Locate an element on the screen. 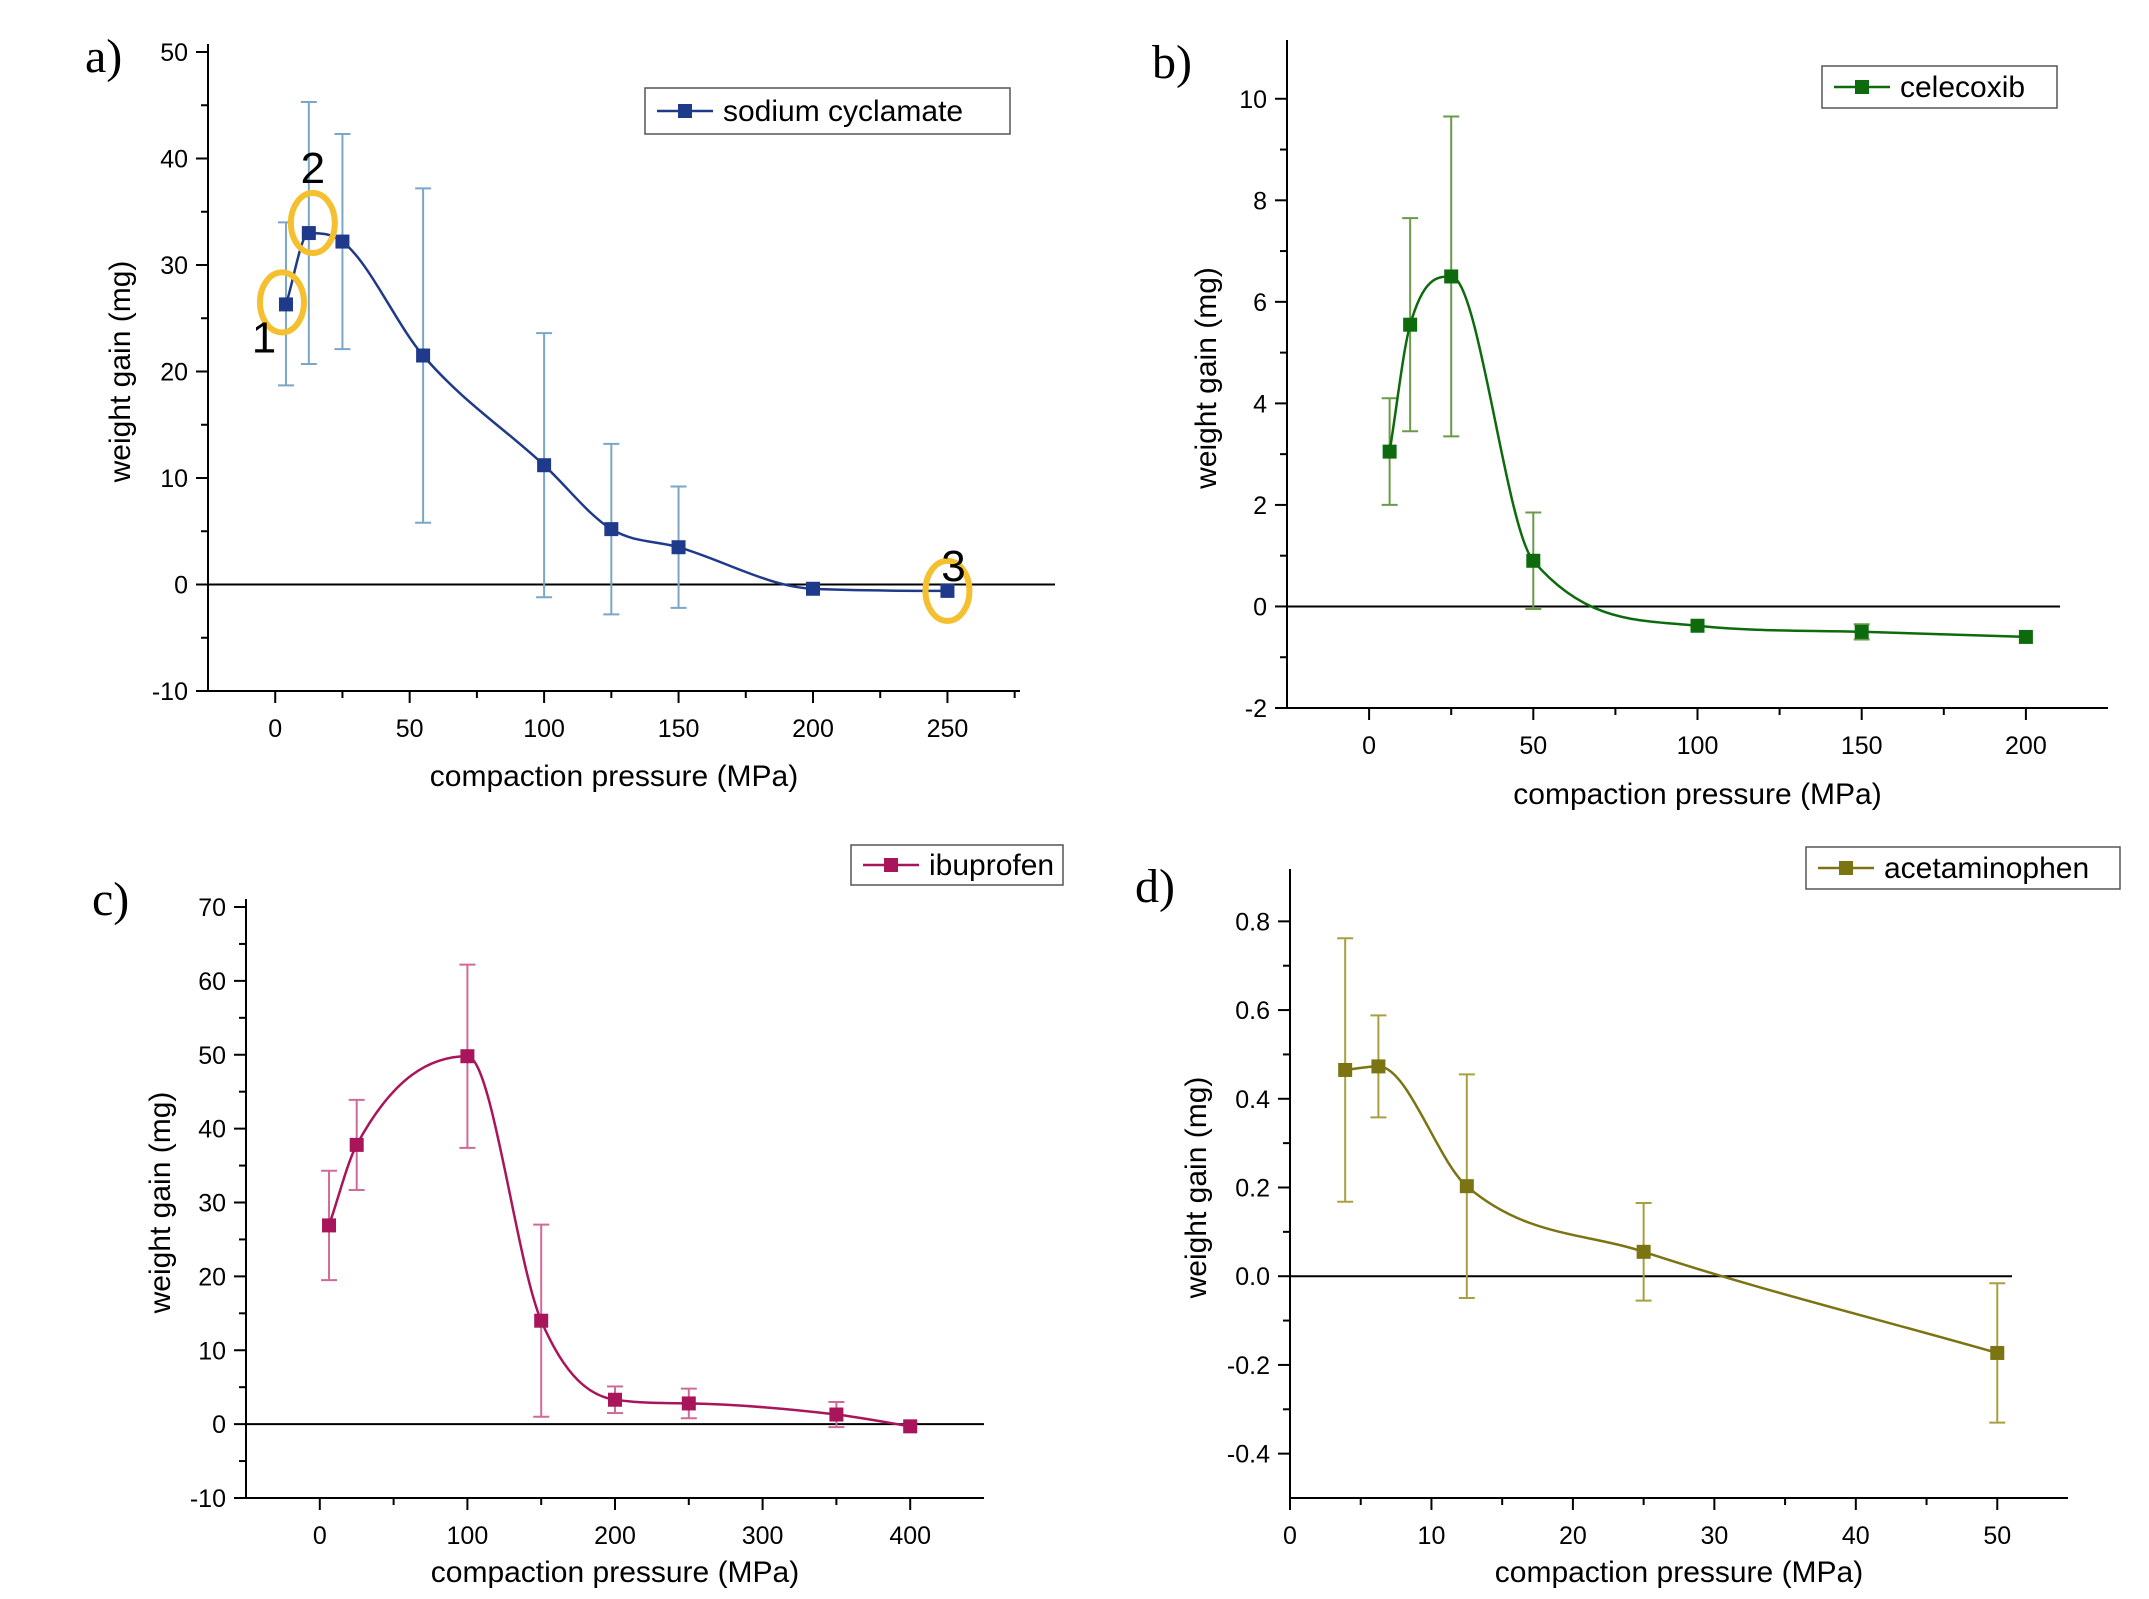 The height and width of the screenshot is (1599, 2149). annotation-label: 1 is located at coordinates (264, 337).